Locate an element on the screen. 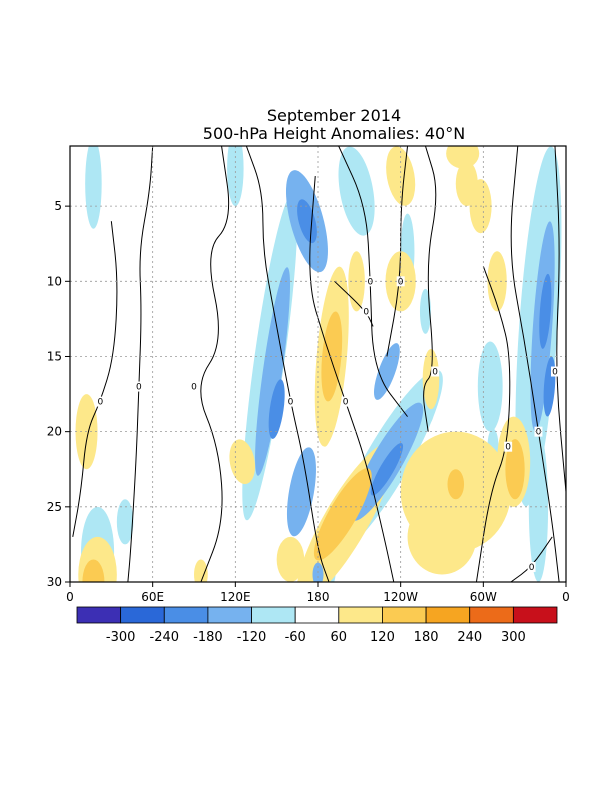  colorbar-label: -300 is located at coordinates (121, 637).